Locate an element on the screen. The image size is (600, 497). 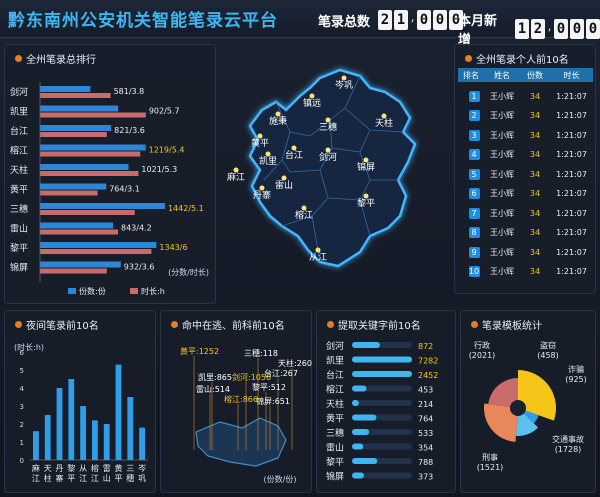
rank-category-label: 榕江 is located at coordinates (19, 151).